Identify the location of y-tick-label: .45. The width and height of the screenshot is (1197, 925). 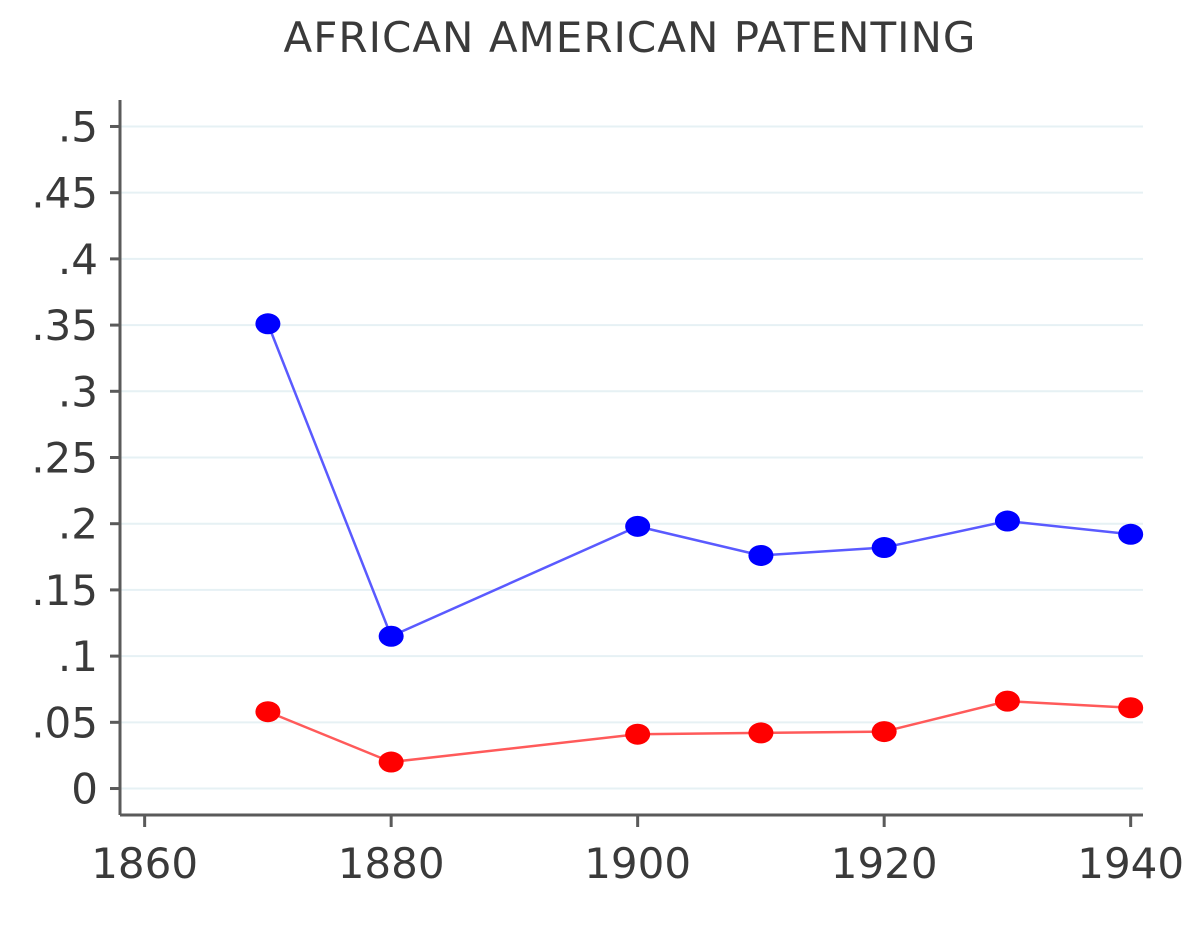
(64, 193).